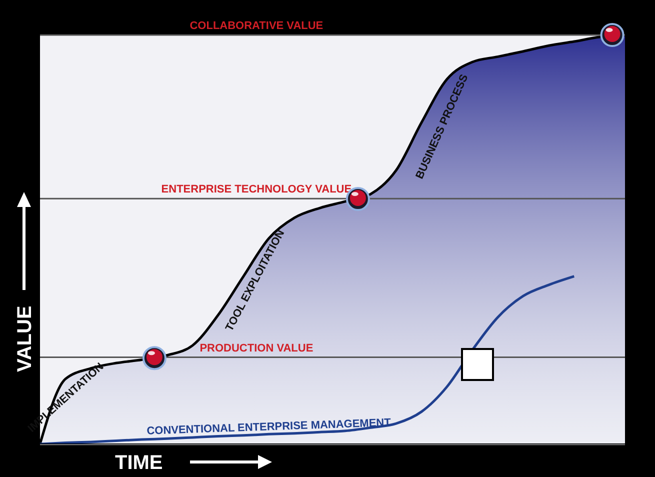 The height and width of the screenshot is (477, 655). What do you see at coordinates (256, 190) in the screenshot?
I see `ref-line-label: ENTERPRISE TECHNOLOGY VALUE` at bounding box center [256, 190].